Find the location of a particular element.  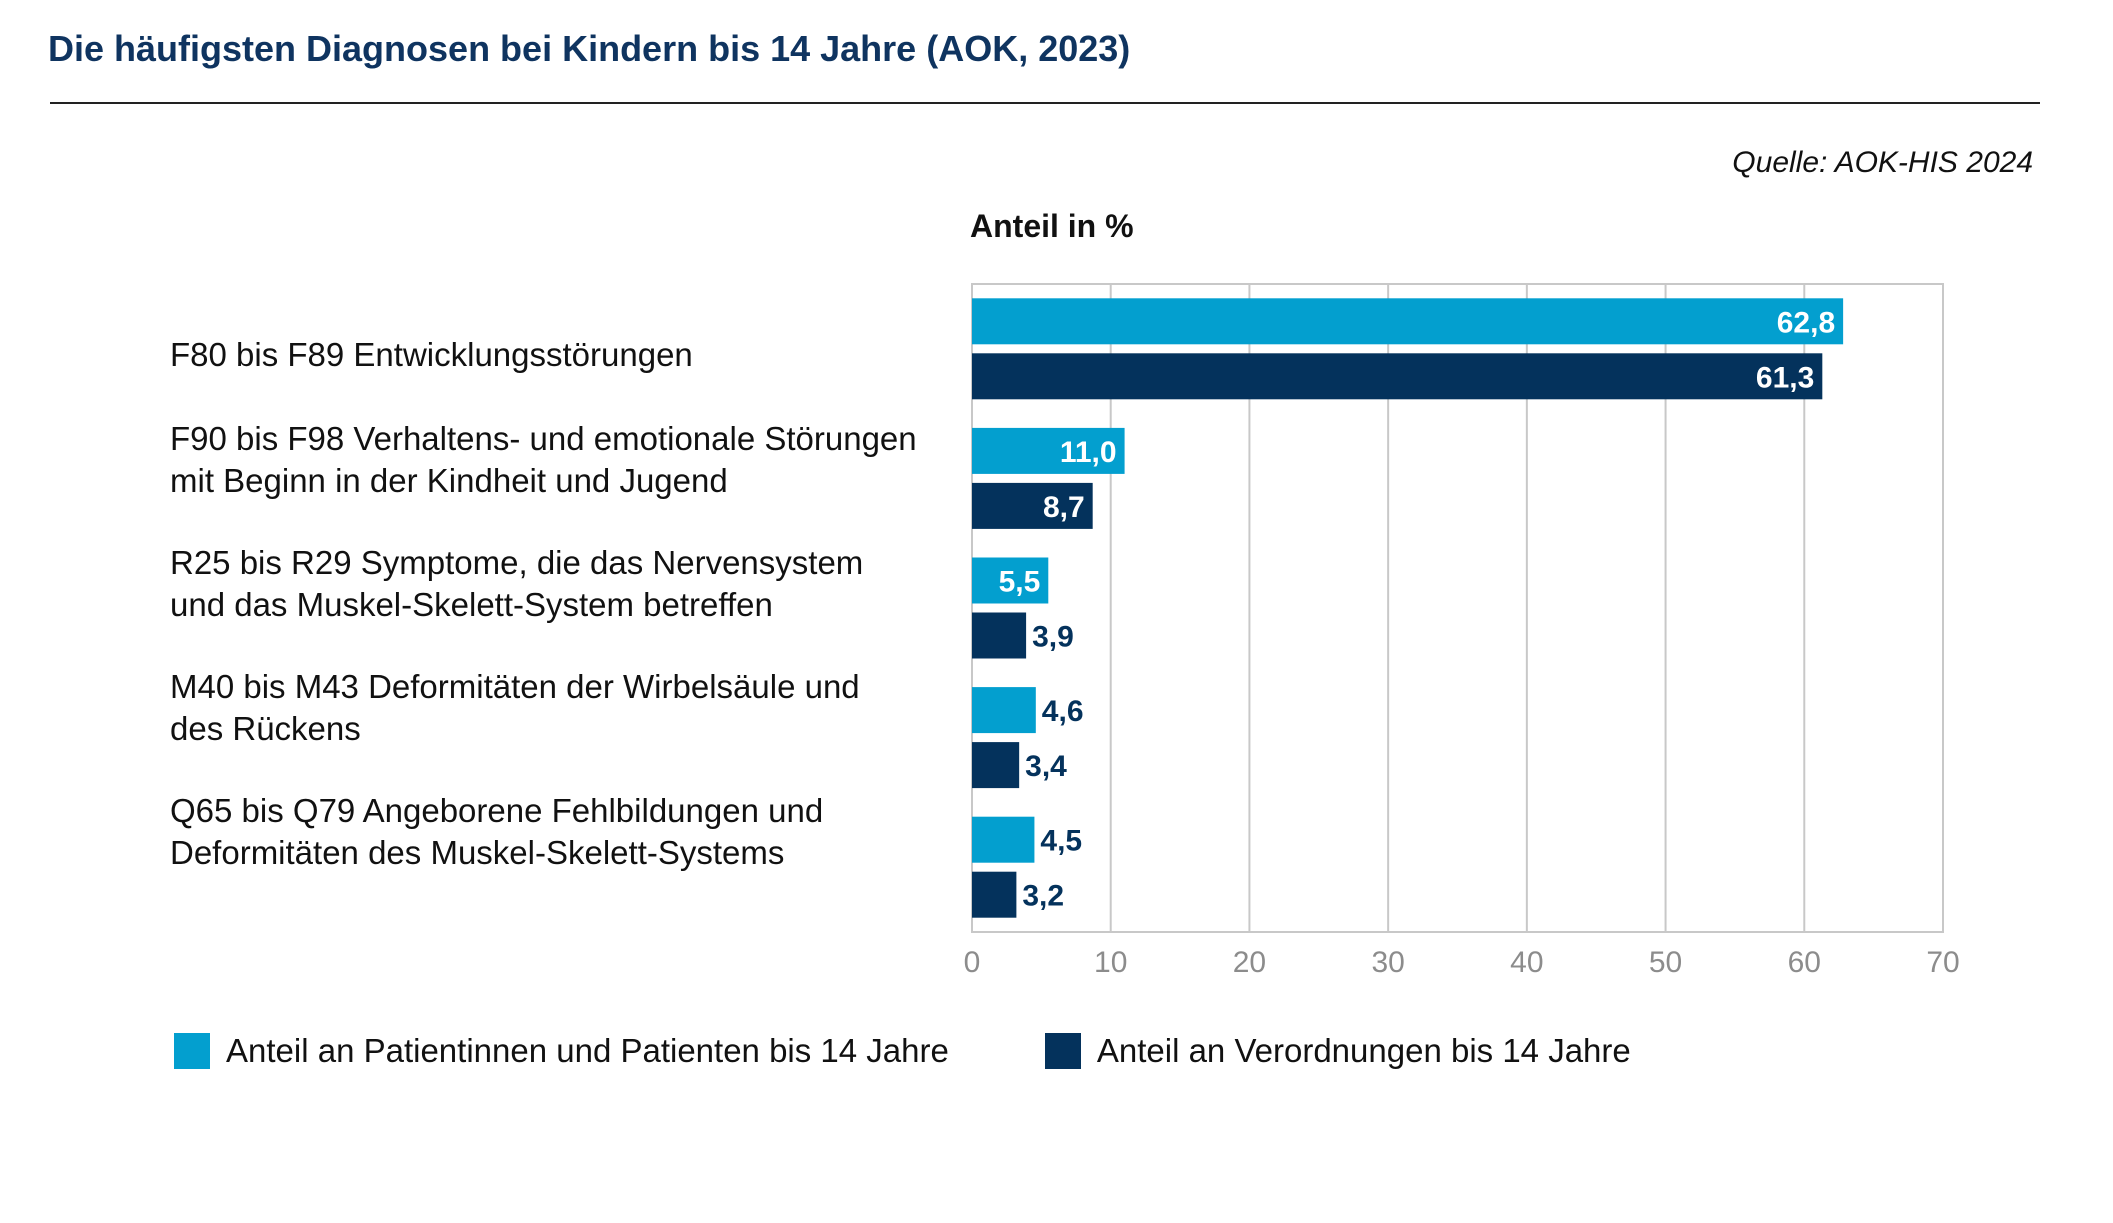

data-label: 61,3 is located at coordinates (1785, 377).